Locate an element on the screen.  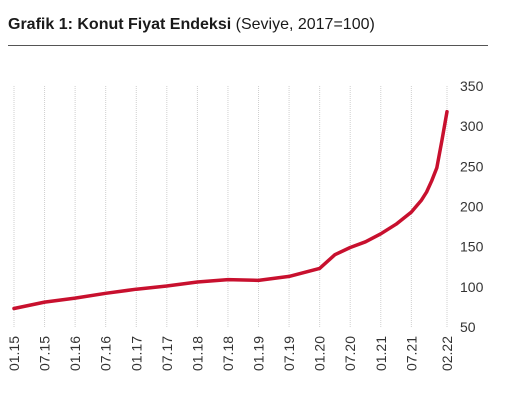
x-tick-label: 01.15 is located at coordinates (14, 353).